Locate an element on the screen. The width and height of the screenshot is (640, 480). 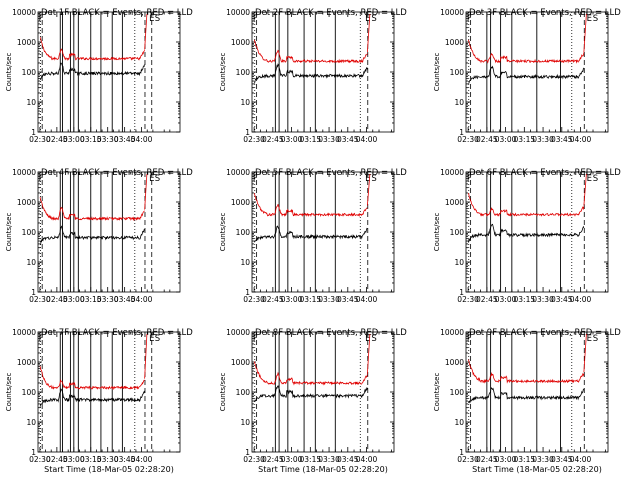
panel-title: Det 4F BLACK = Events, RED = LLD is located at coordinates (117, 173).